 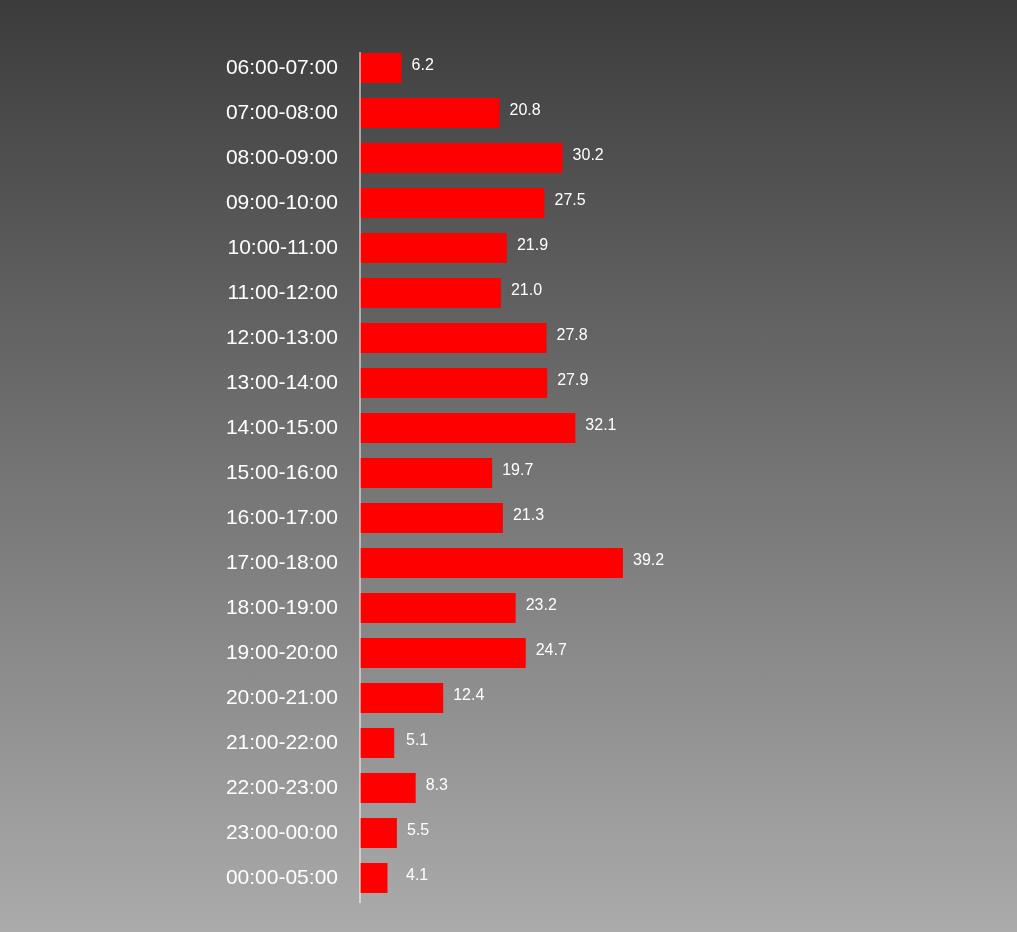 What do you see at coordinates (281, 201) in the screenshot?
I see `y-tick-label: 09:00-10:00` at bounding box center [281, 201].